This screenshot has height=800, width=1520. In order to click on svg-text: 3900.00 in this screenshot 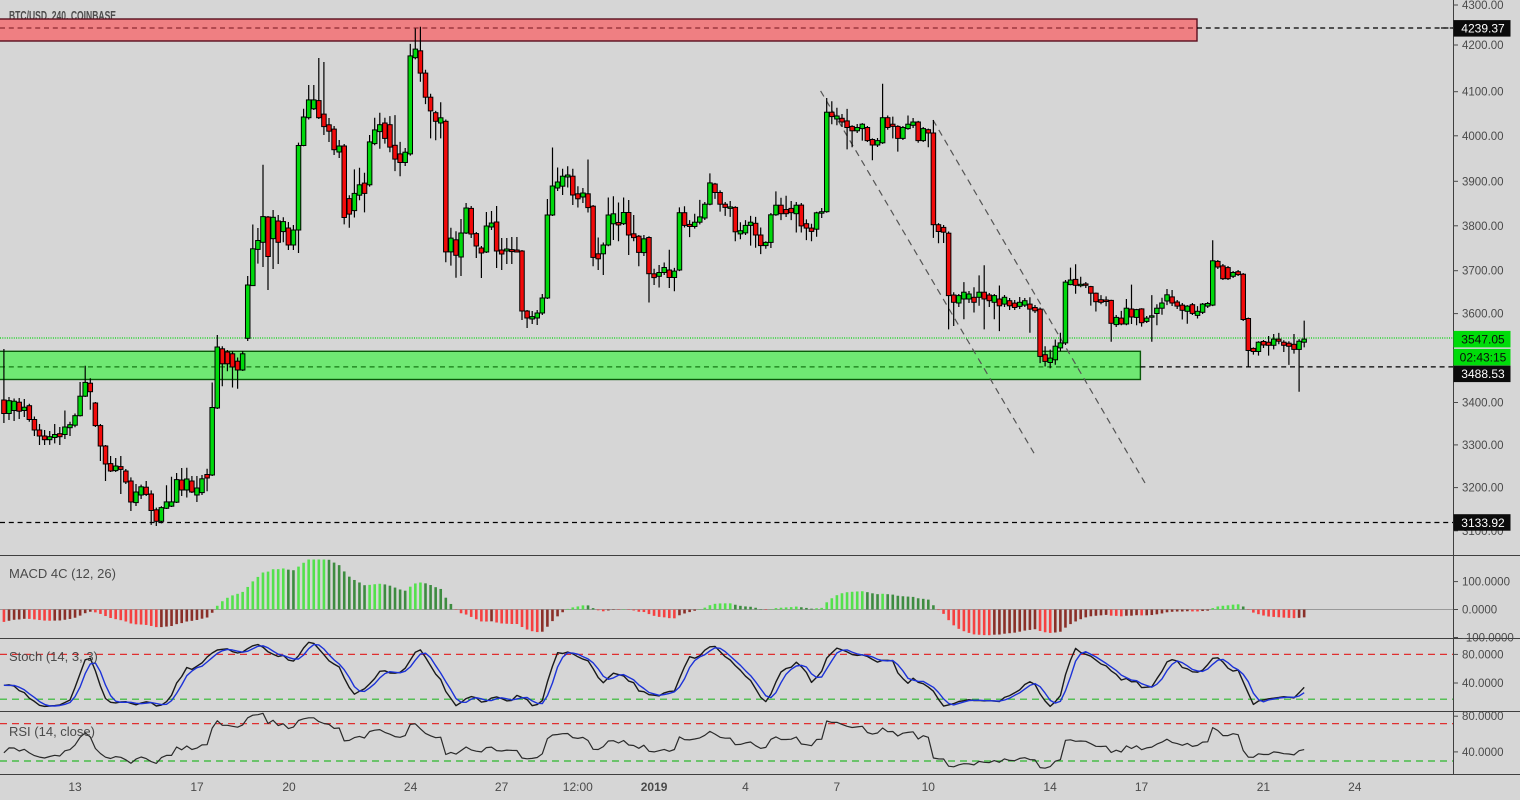, I will do `click(1483, 182)`.